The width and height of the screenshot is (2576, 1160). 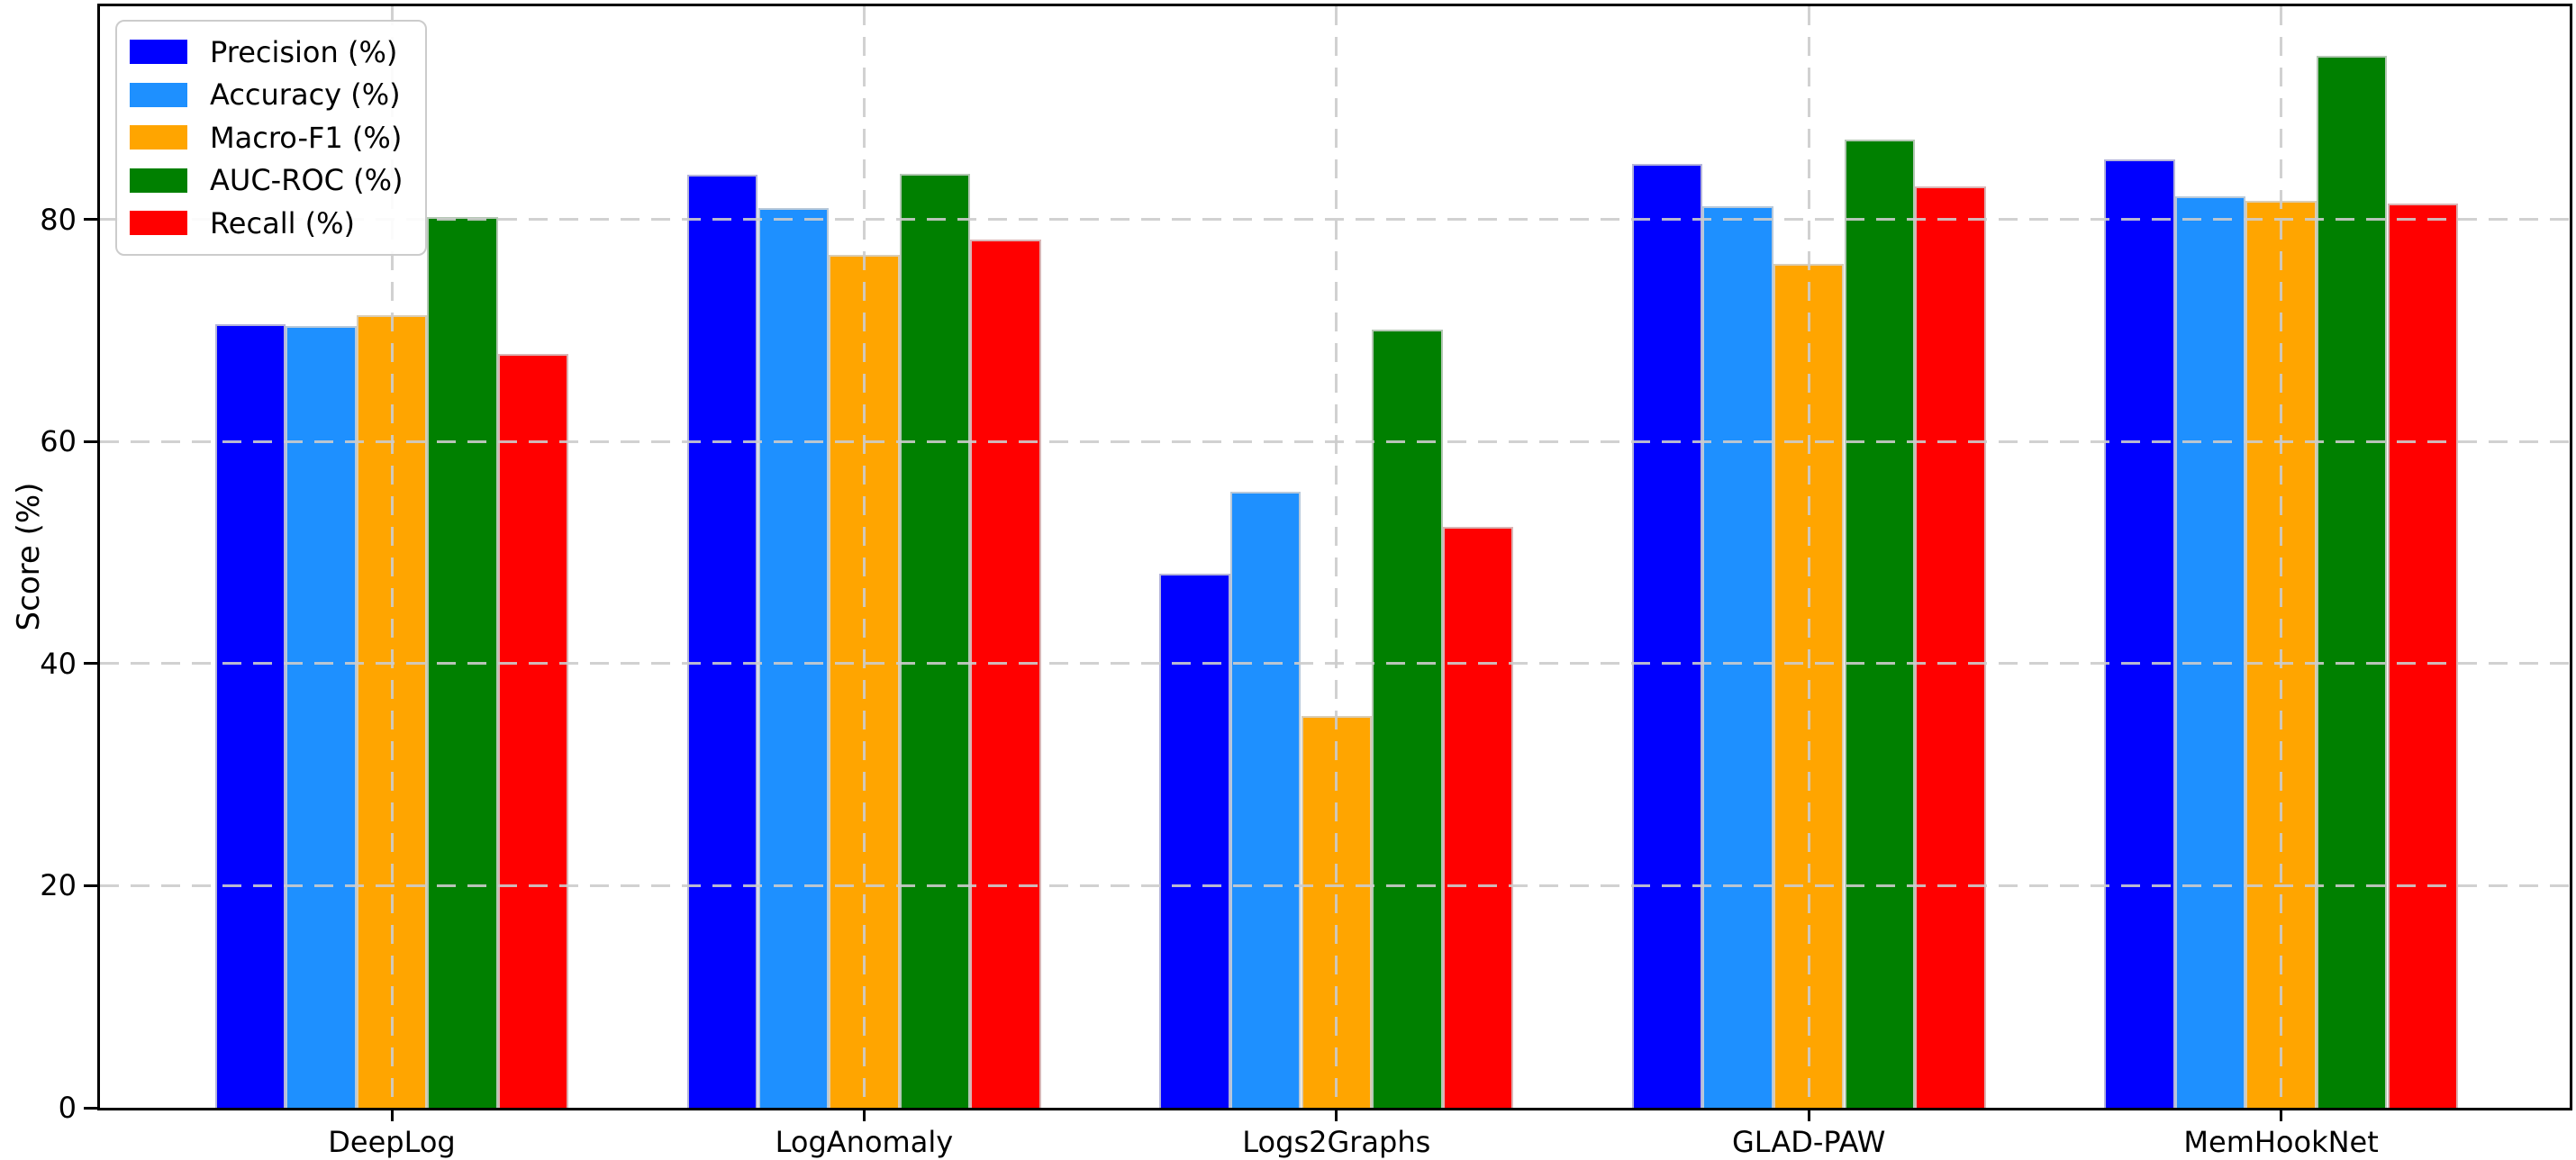 What do you see at coordinates (722, 641) in the screenshot?
I see `bar-LogAnomaly-precision` at bounding box center [722, 641].